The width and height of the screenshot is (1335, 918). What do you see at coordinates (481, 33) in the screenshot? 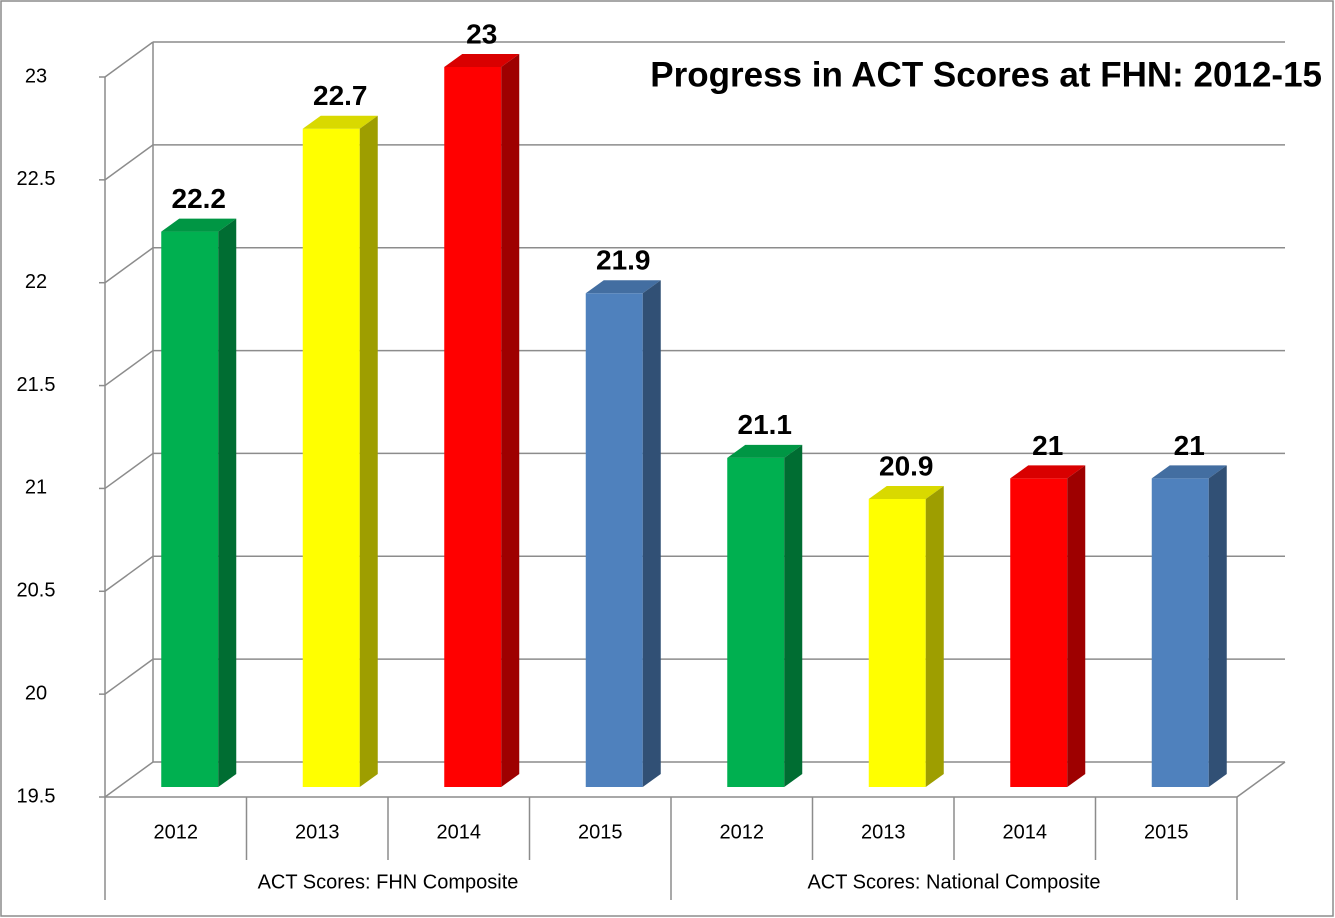
I see `data-label: 23` at bounding box center [481, 33].